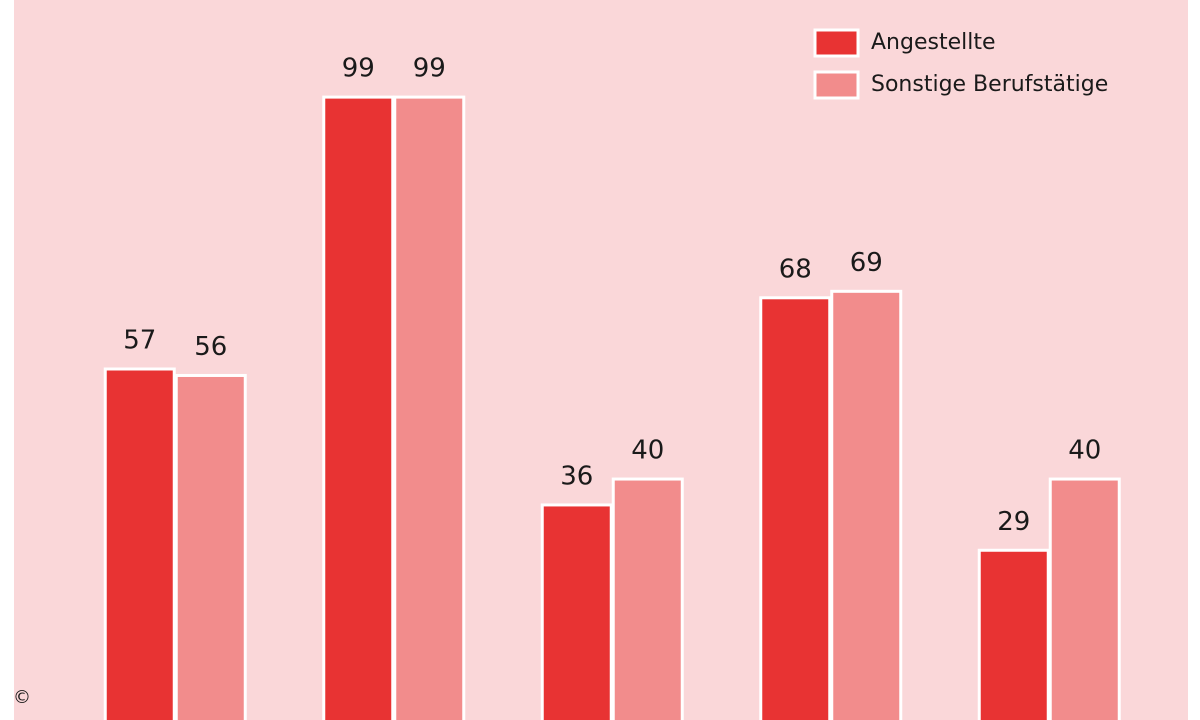 The image size is (1200, 720). I want to click on value-label: 36, so click(576, 476).